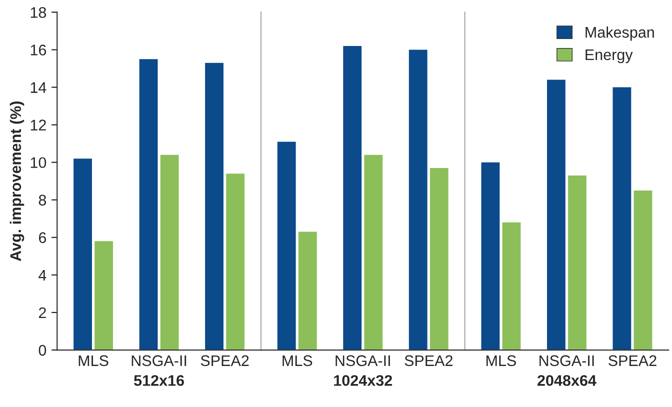 This screenshot has width=672, height=407. What do you see at coordinates (38, 50) in the screenshot?
I see `y-tick-label: 16` at bounding box center [38, 50].